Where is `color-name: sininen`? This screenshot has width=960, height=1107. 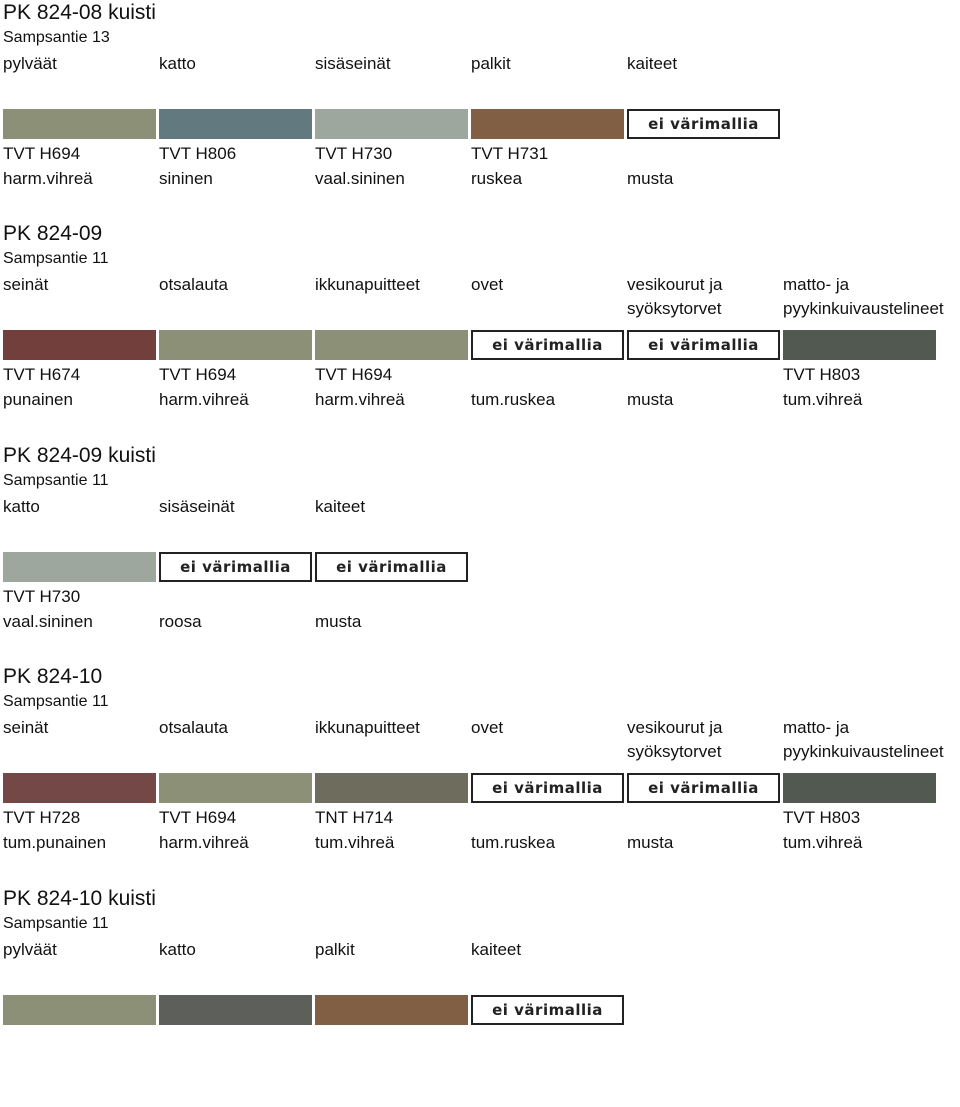
color-name: sininen is located at coordinates (186, 178).